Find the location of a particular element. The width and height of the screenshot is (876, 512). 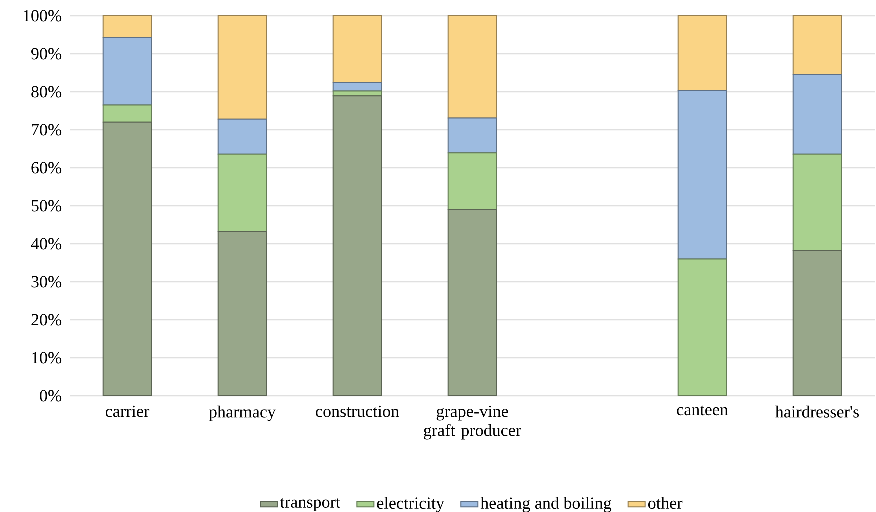

x-tick-label: construction is located at coordinates (358, 412).